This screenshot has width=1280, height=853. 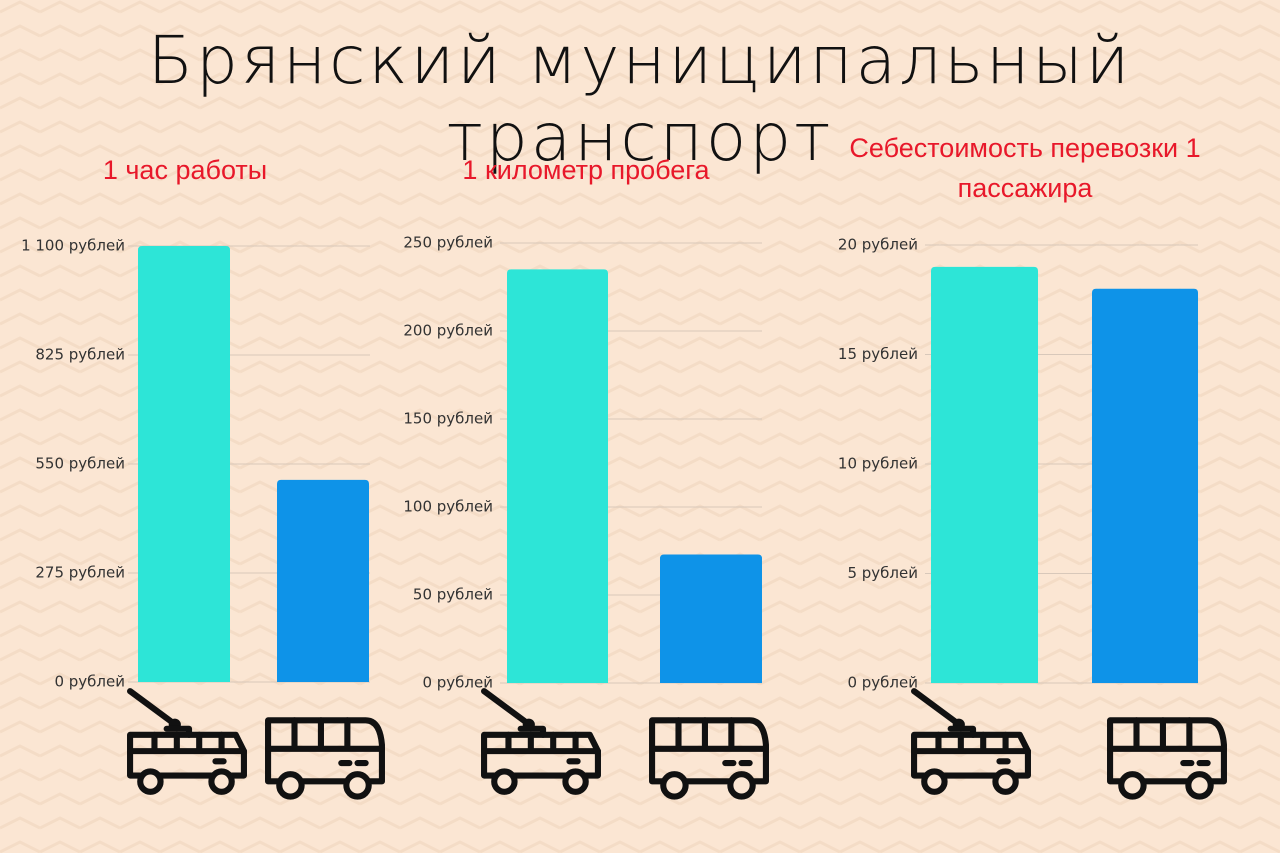 I want to click on y-tick-label: 10 рублей, so click(x=878, y=464).